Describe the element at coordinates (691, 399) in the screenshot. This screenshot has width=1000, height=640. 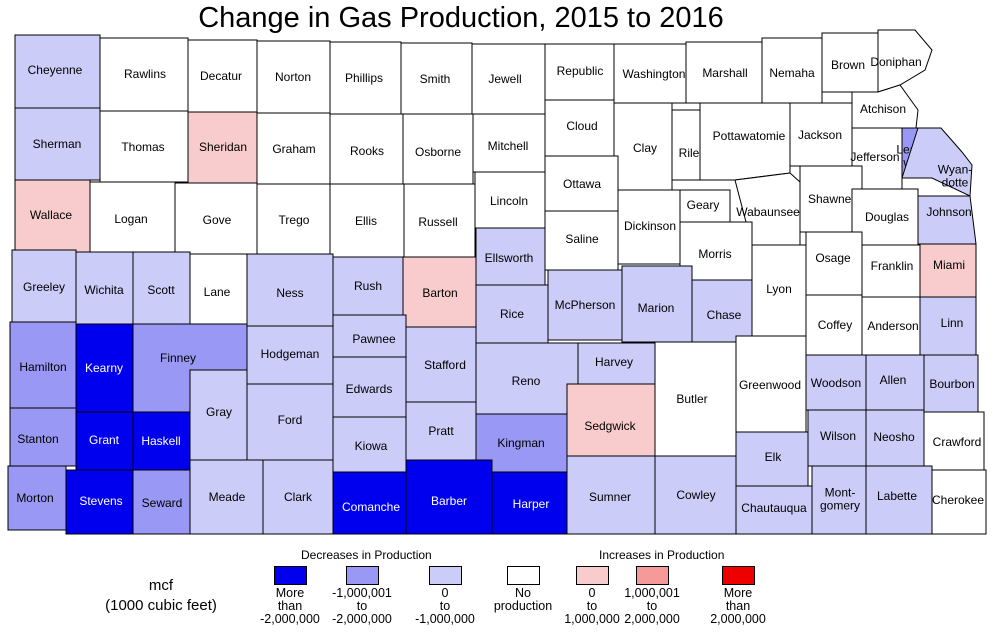
I see `county-label-butler: Butler` at that location.